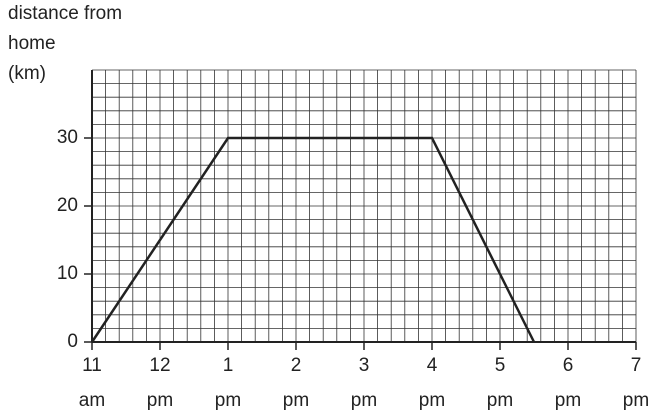 The height and width of the screenshot is (418, 666). What do you see at coordinates (67, 137) in the screenshot?
I see `y-tick-label: 30` at bounding box center [67, 137].